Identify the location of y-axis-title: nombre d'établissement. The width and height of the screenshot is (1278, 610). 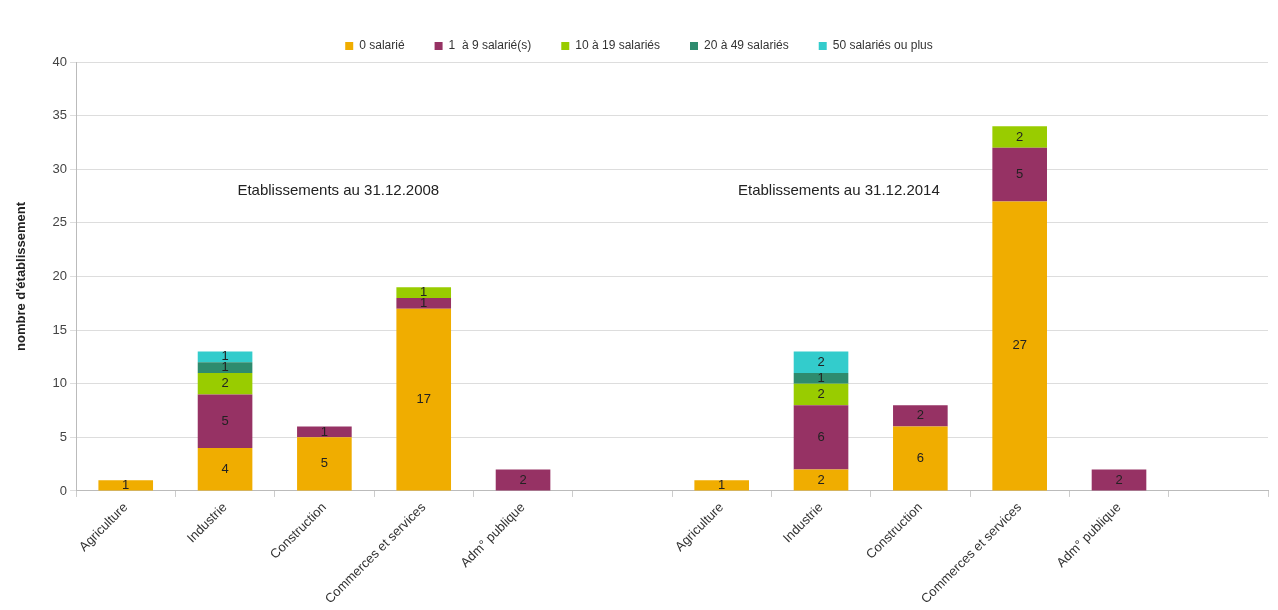
(21, 276).